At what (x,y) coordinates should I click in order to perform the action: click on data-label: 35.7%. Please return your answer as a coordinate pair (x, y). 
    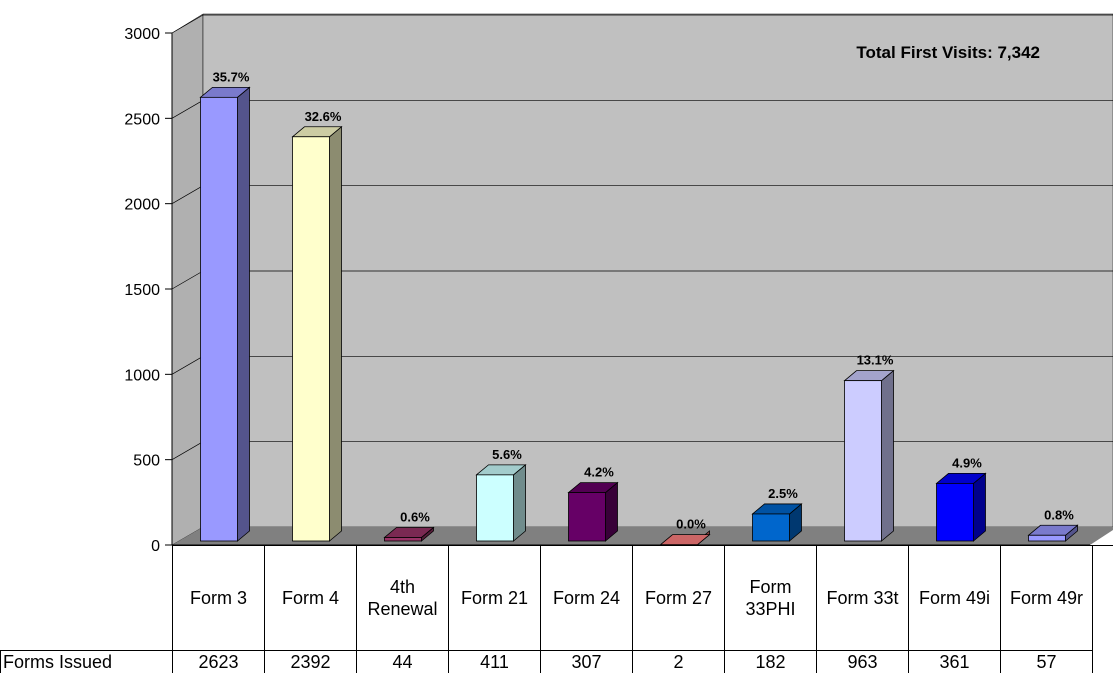
    Looking at the image, I should click on (231, 76).